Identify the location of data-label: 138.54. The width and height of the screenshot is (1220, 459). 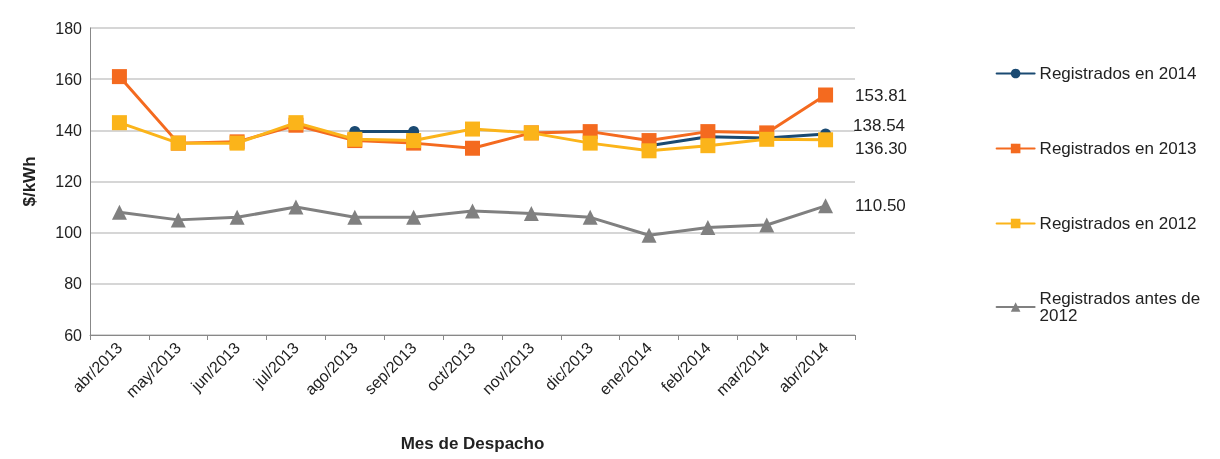
(879, 125).